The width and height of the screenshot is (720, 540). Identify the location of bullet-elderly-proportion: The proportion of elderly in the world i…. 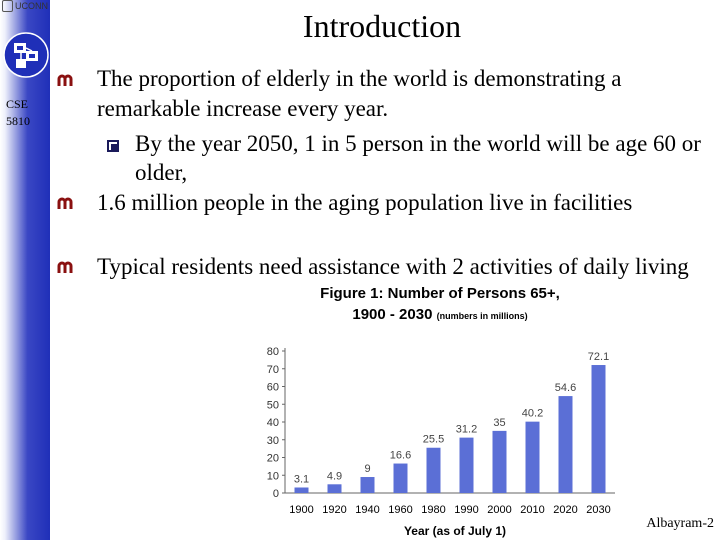
(359, 93).